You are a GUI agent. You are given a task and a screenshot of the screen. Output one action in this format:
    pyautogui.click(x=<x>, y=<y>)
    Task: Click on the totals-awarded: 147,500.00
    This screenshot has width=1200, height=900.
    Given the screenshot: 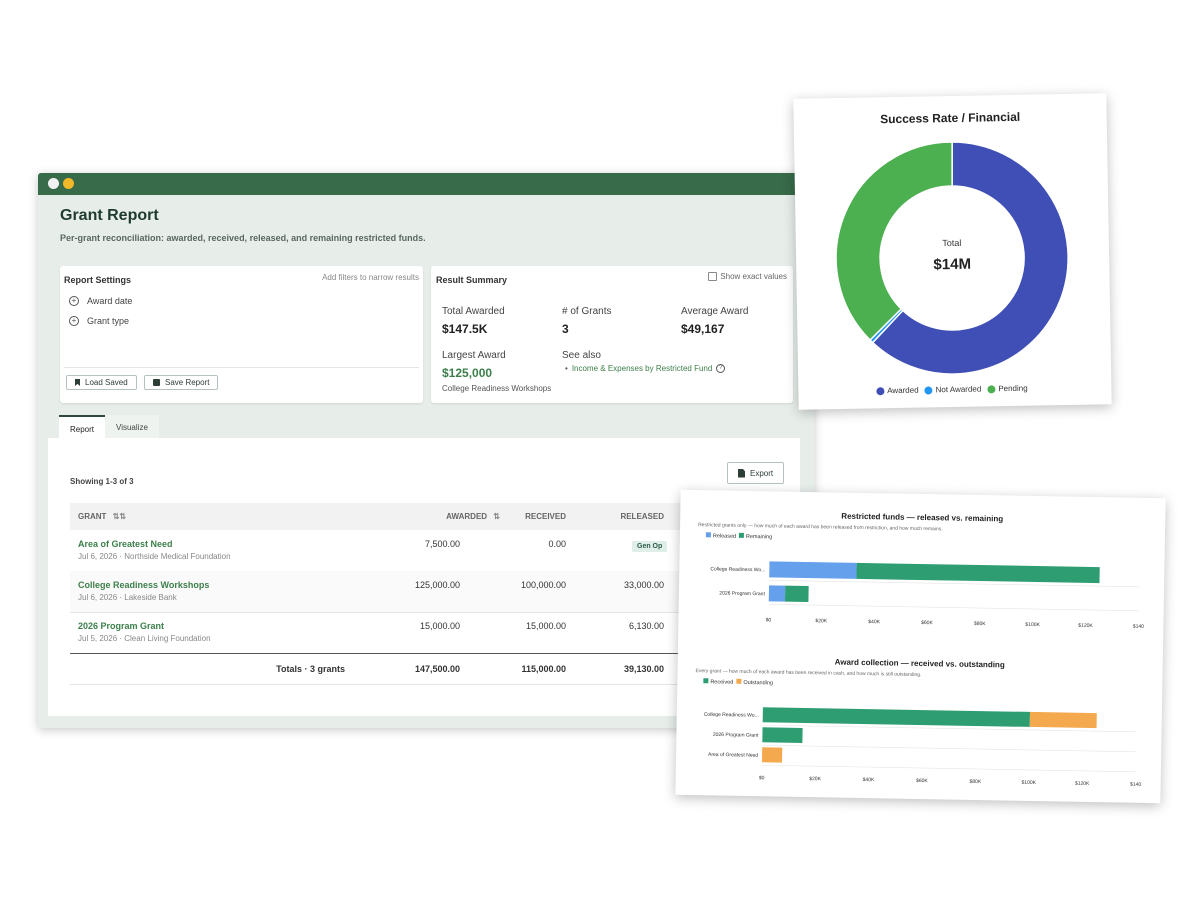 What is the action you would take?
    pyautogui.click(x=437, y=669)
    